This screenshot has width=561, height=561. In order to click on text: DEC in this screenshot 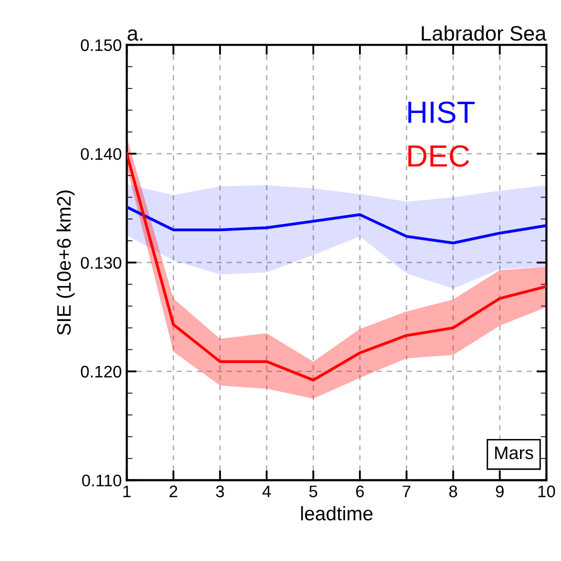, I will do `click(439, 156)`.